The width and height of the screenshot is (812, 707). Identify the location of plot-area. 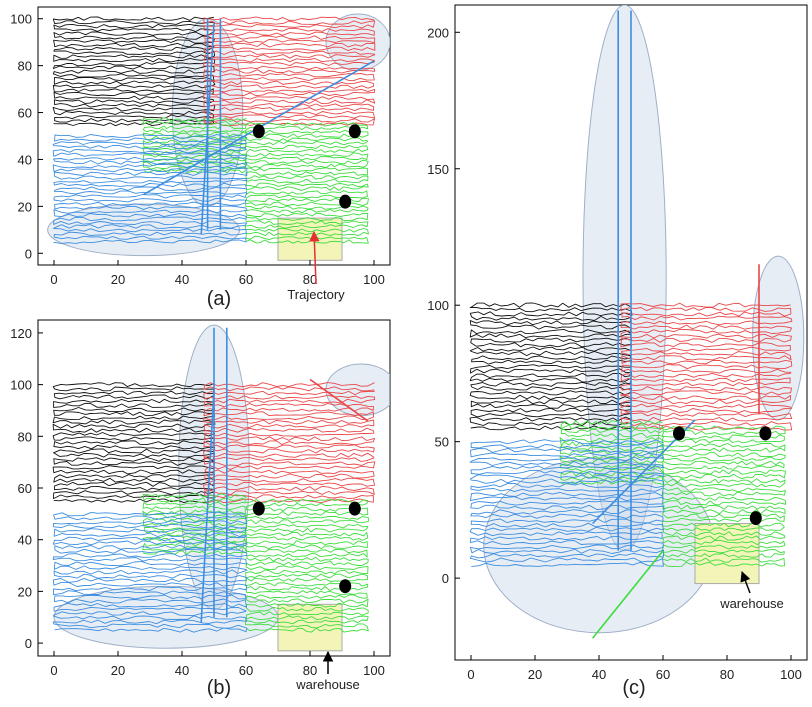
(218, 137).